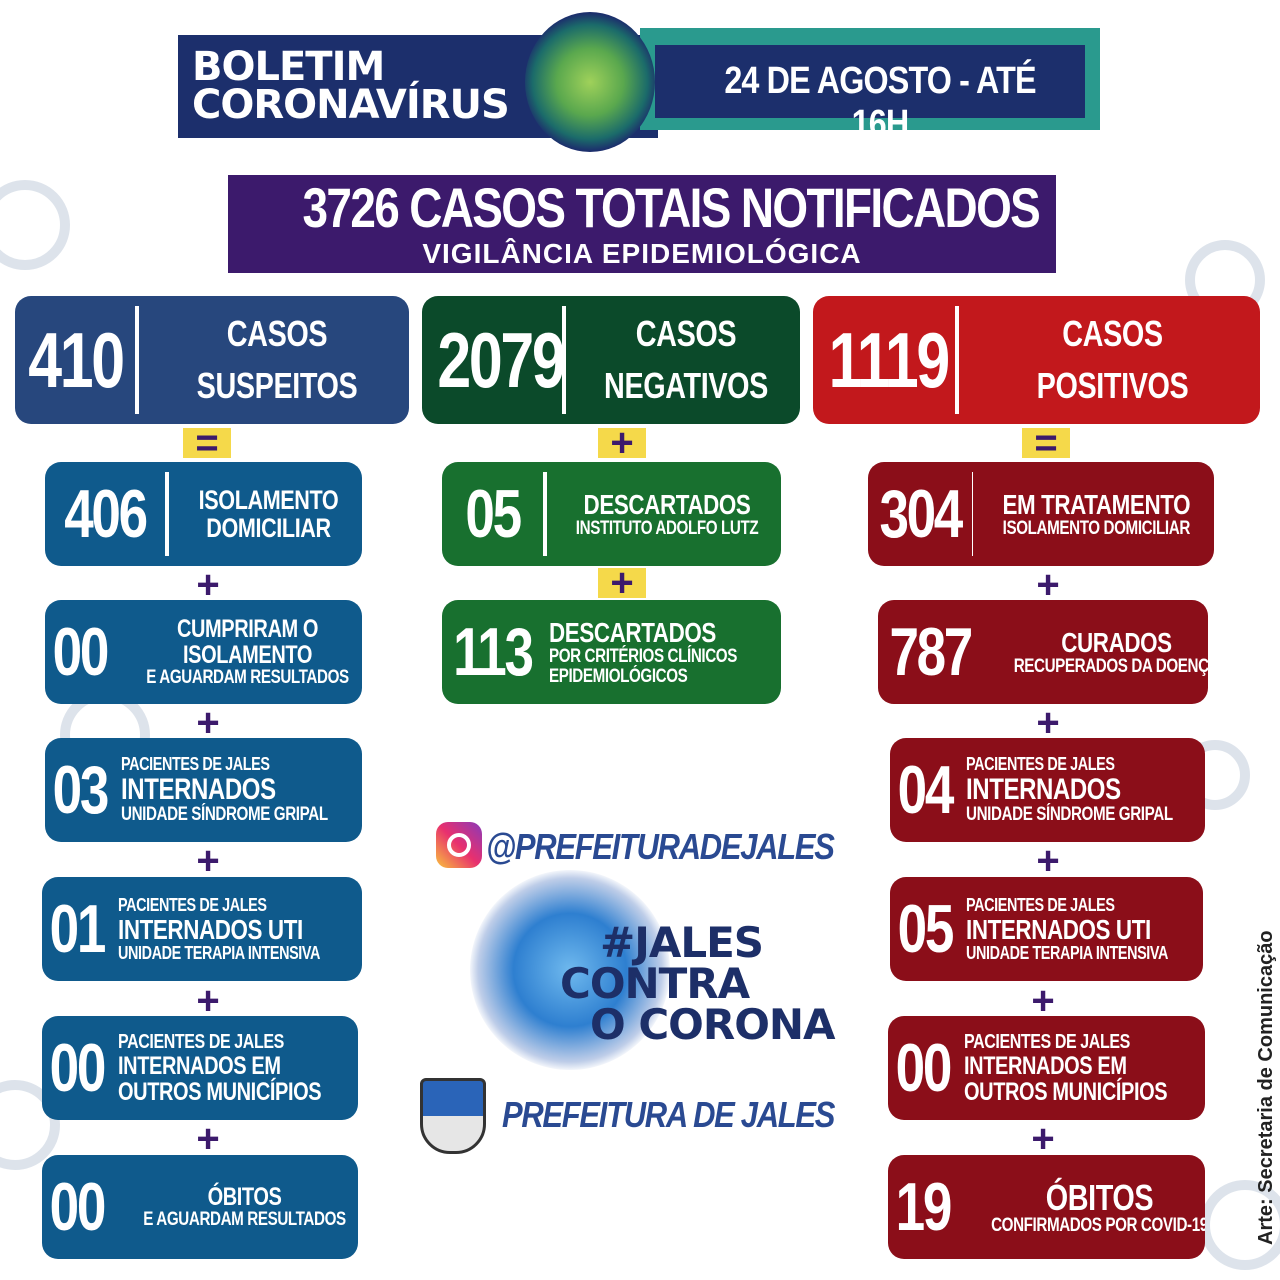 Image resolution: width=1280 pixels, height=1280 pixels. I want to click on header-date-panel, so click(870, 81).